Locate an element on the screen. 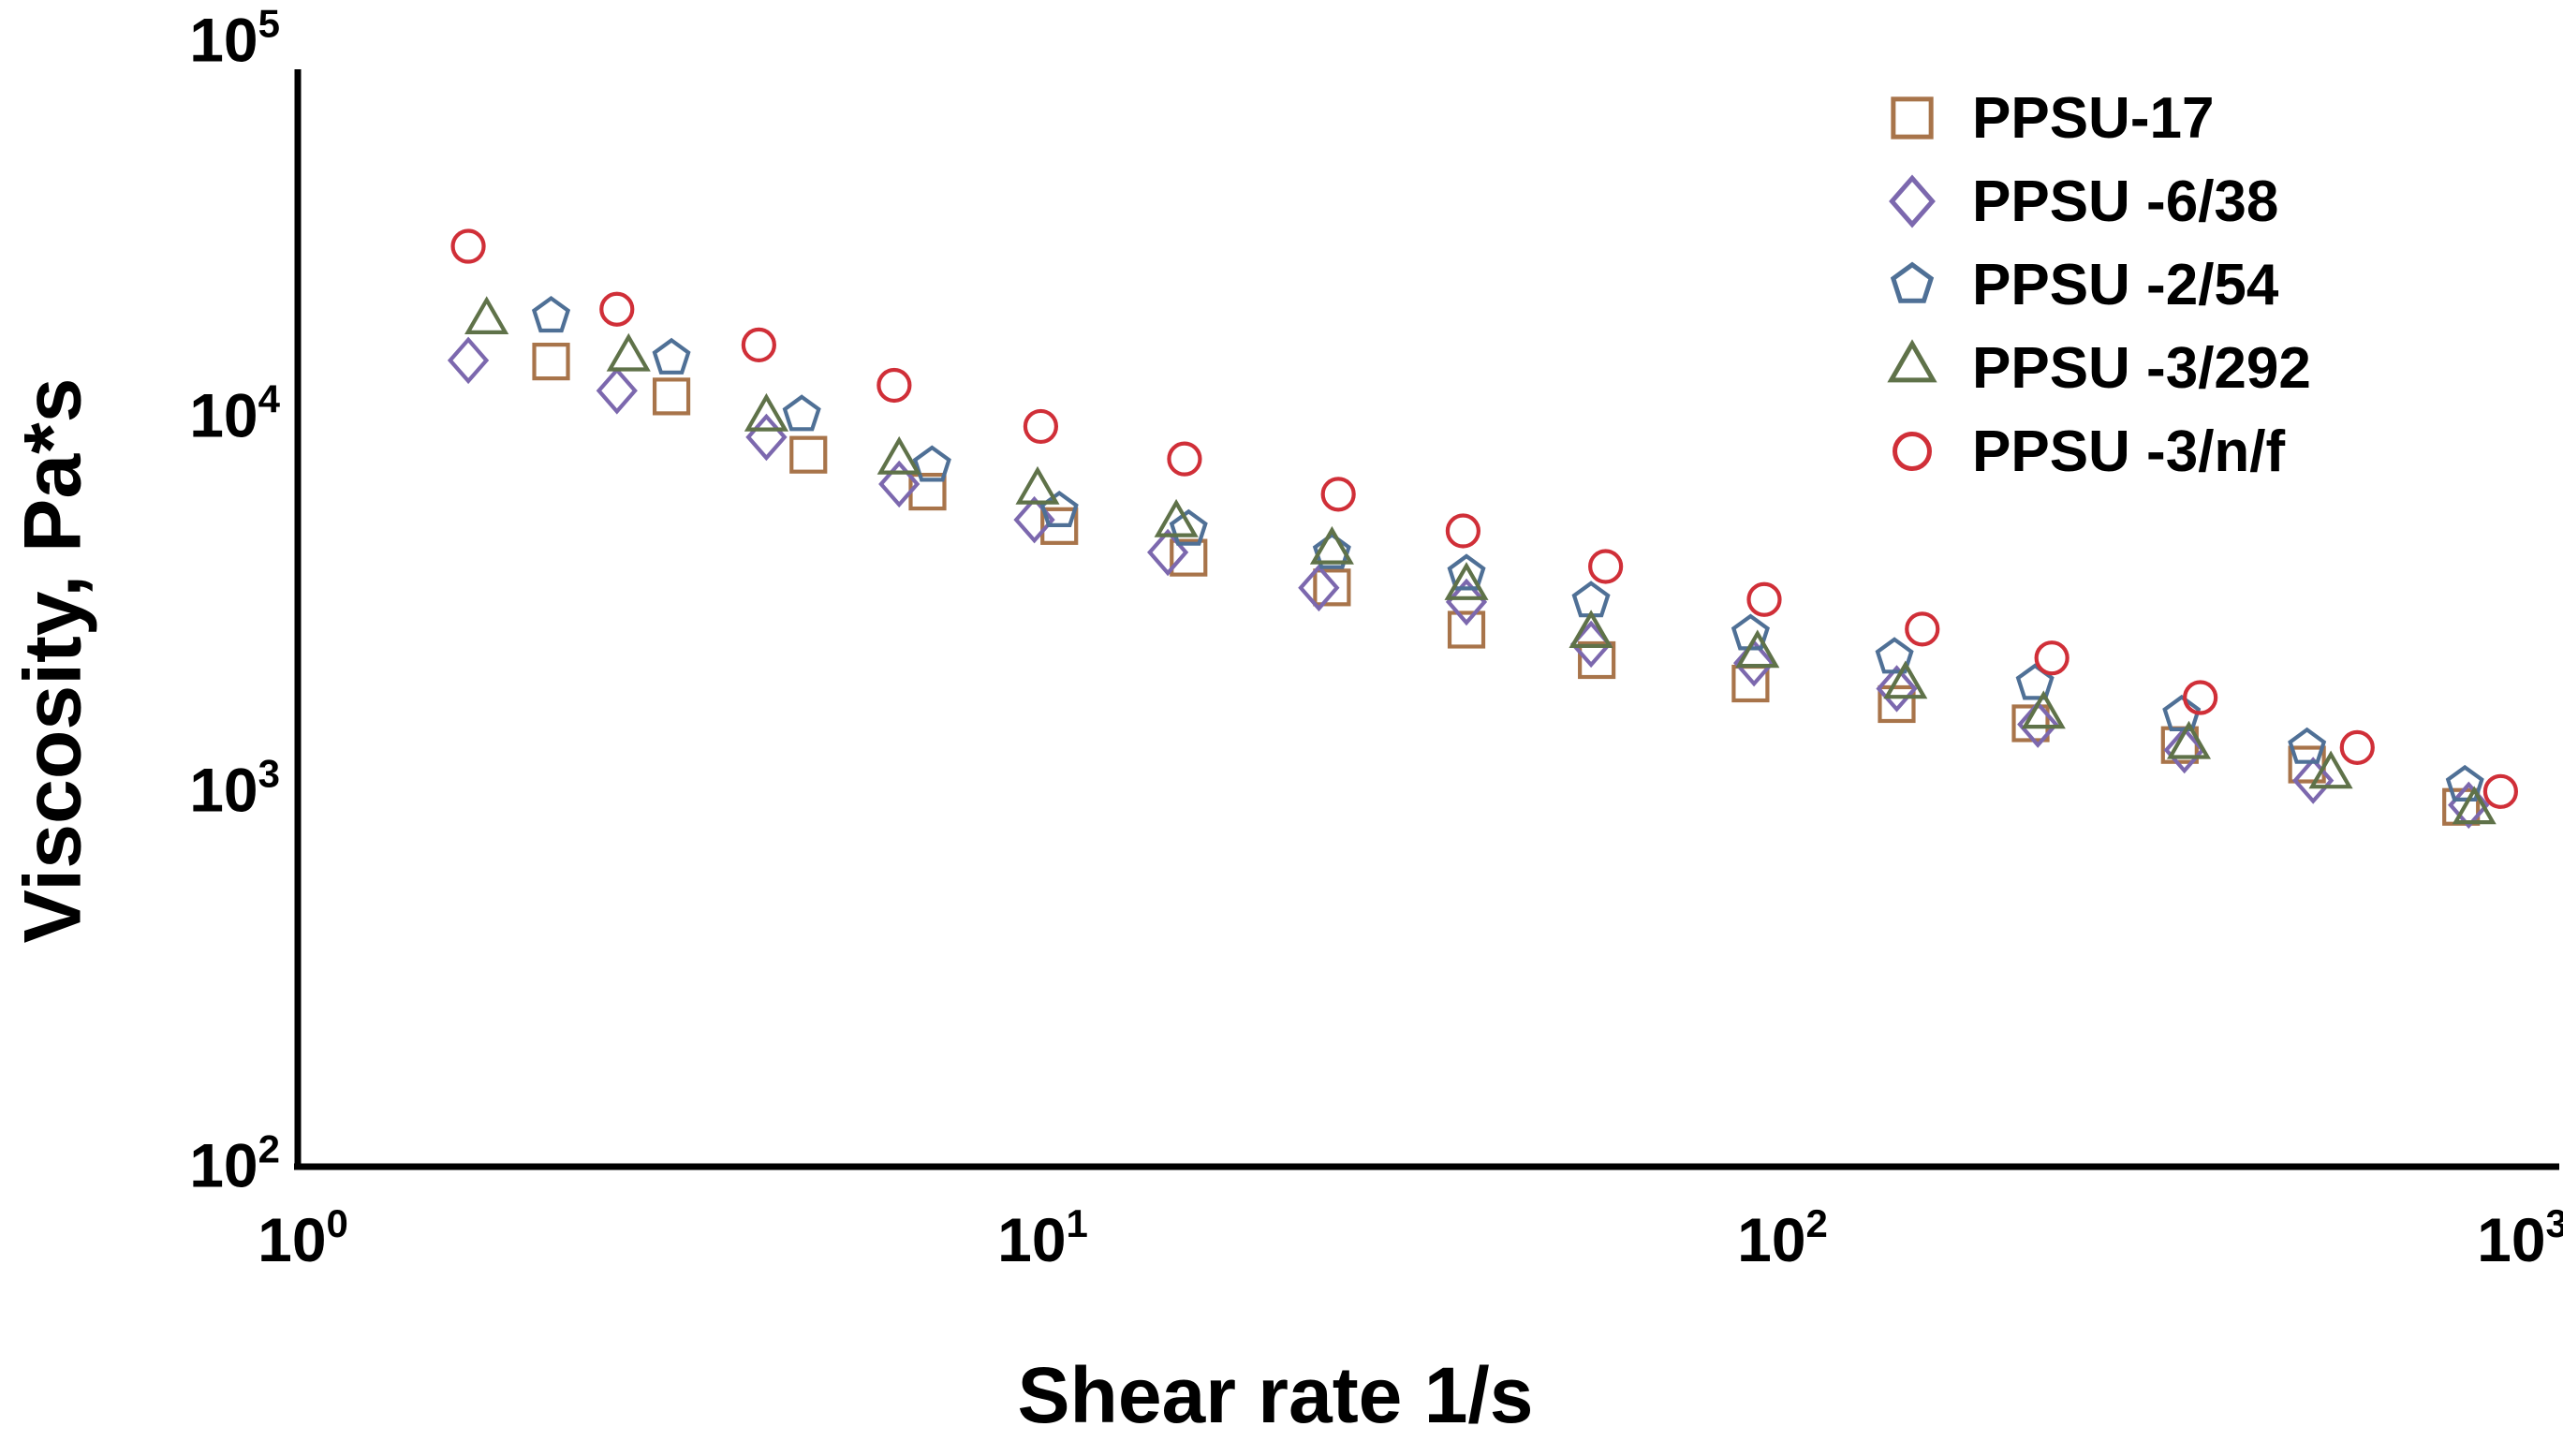 The height and width of the screenshot is (1456, 2563). tick-exponent: 4 is located at coordinates (269, 398).